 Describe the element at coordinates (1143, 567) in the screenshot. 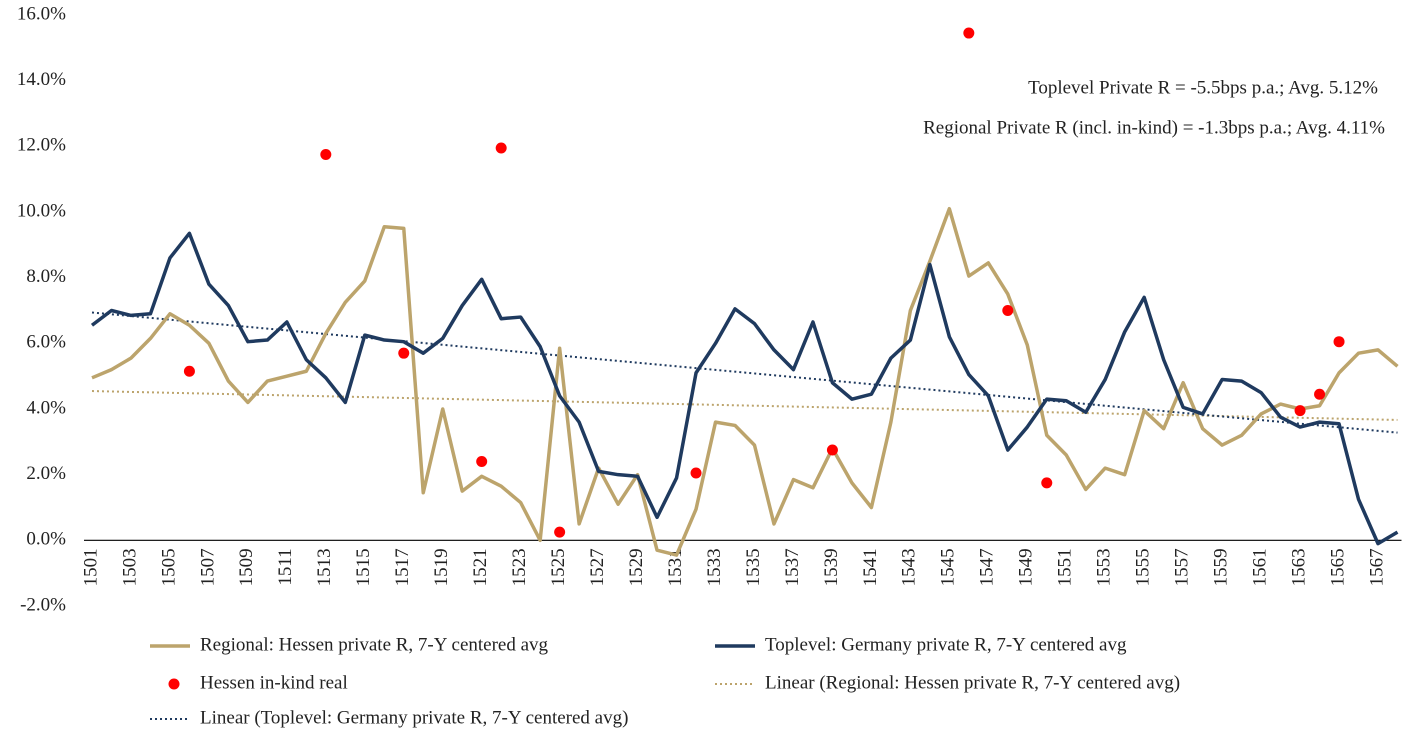

I see `x-tick-label: 1555` at that location.